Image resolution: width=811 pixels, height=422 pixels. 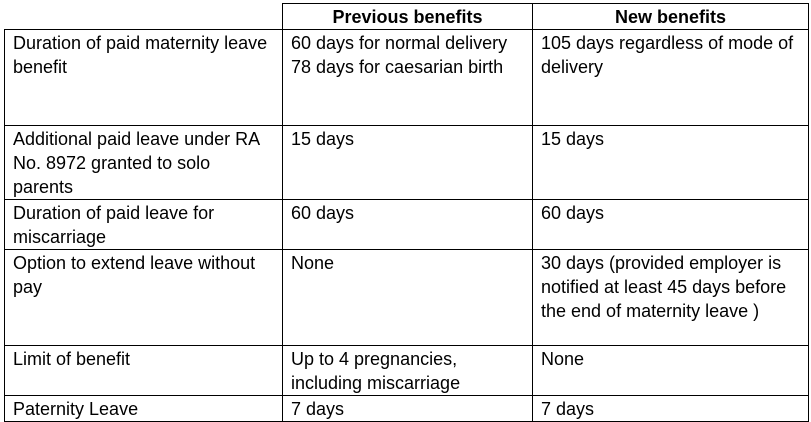 What do you see at coordinates (323, 139) in the screenshot?
I see `previous-benefit-line: 15 days` at bounding box center [323, 139].